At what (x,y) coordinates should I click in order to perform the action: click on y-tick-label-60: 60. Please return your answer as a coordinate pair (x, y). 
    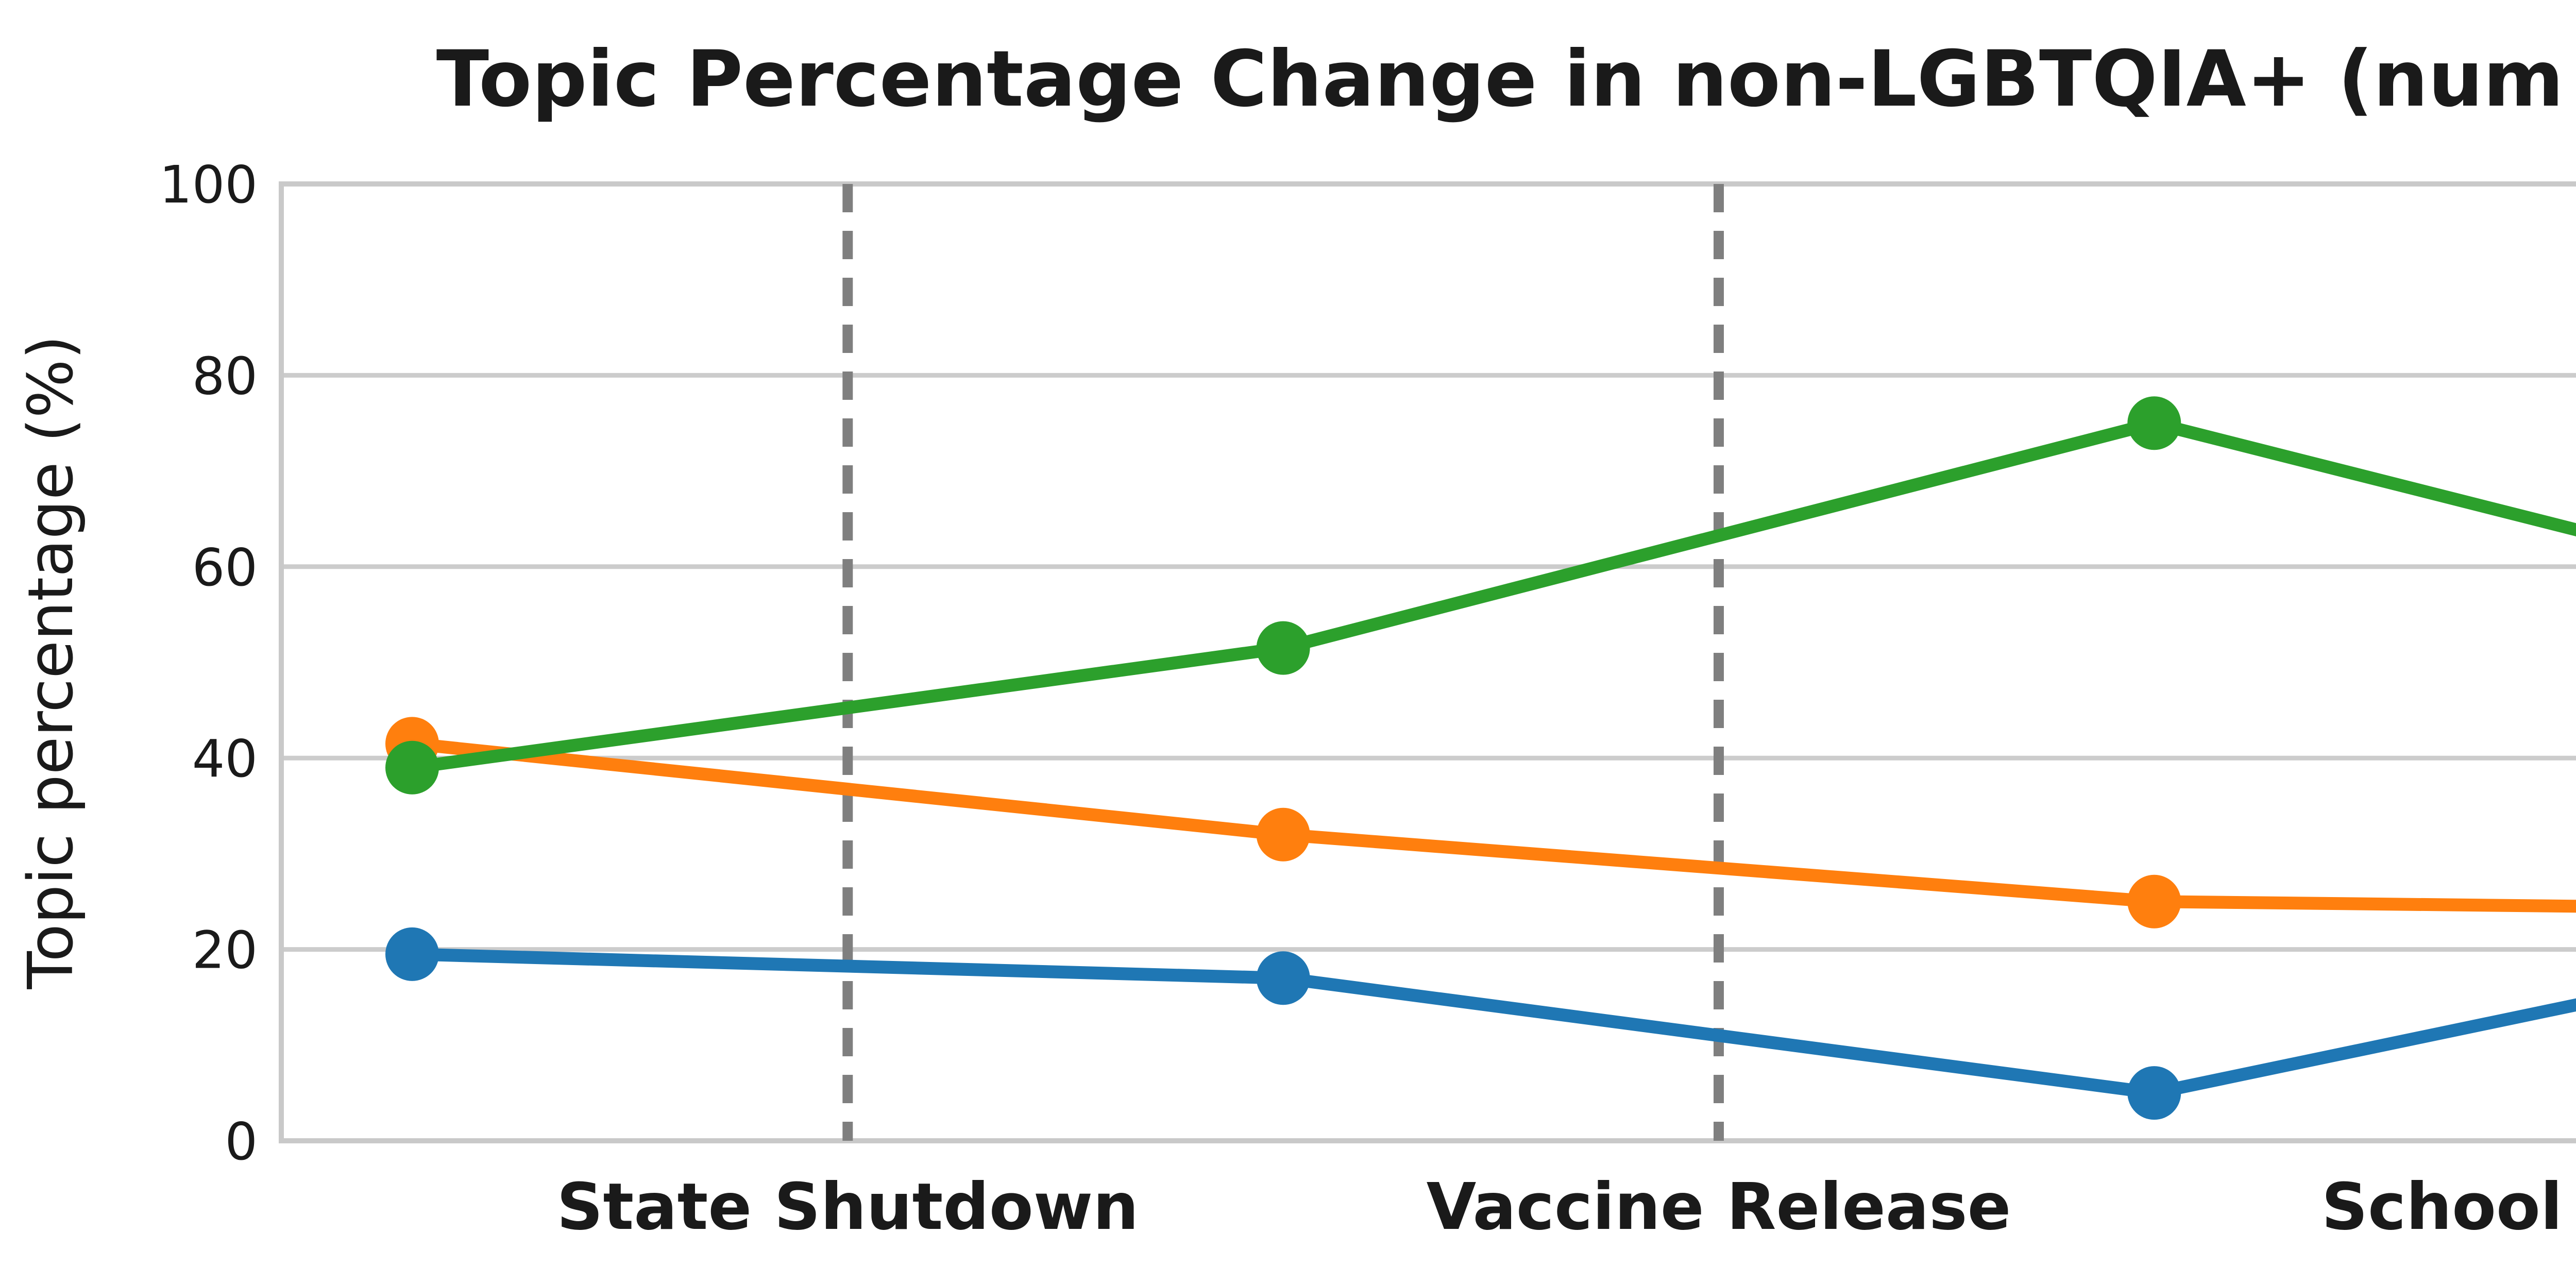
    Looking at the image, I should click on (225, 567).